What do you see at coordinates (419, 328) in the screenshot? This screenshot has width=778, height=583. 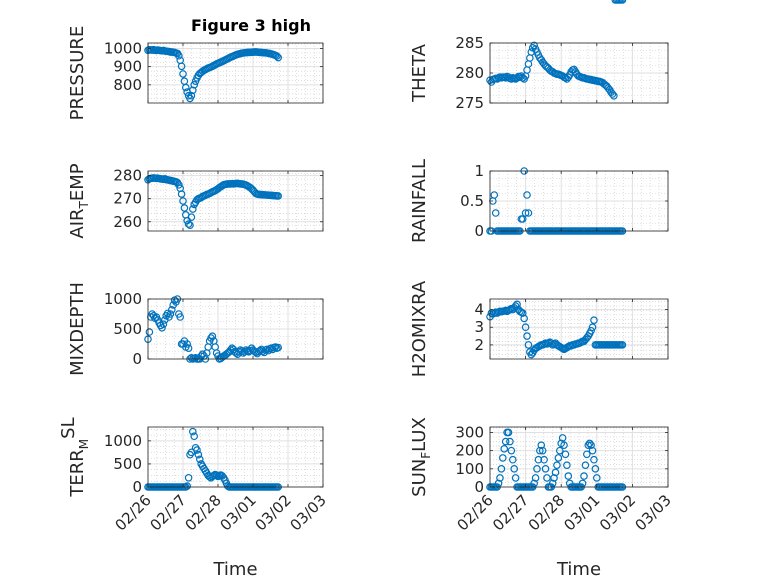 I see `y-axis-label: H2OMIXRA` at bounding box center [419, 328].